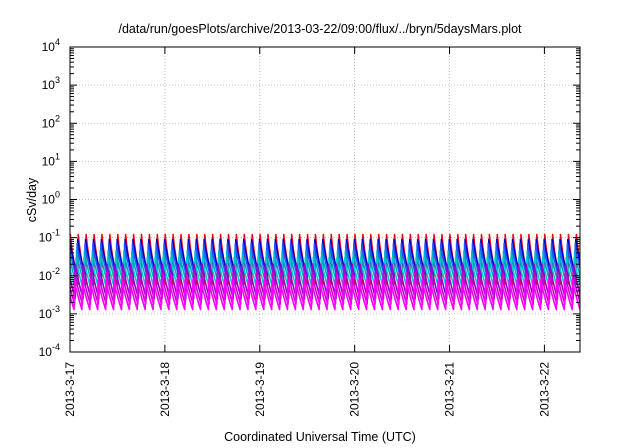 The width and height of the screenshot is (640, 448). I want to click on y-tick-labels: 10⁻⁴ 10⁻³ 10⁻² 10⁻¹ 10⁰ 10¹ 10² 10³ 10⁴, so click(49, 198).